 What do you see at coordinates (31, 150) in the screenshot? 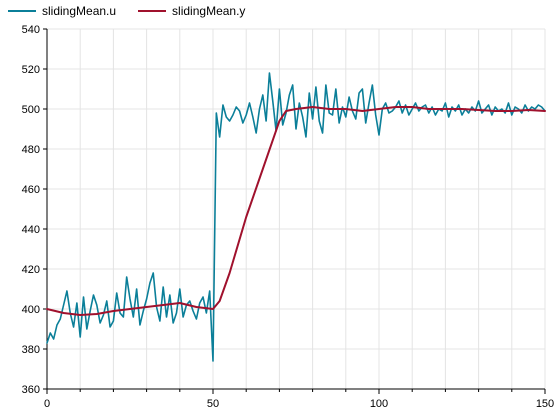
I see `y-tick-label: 480` at bounding box center [31, 150].